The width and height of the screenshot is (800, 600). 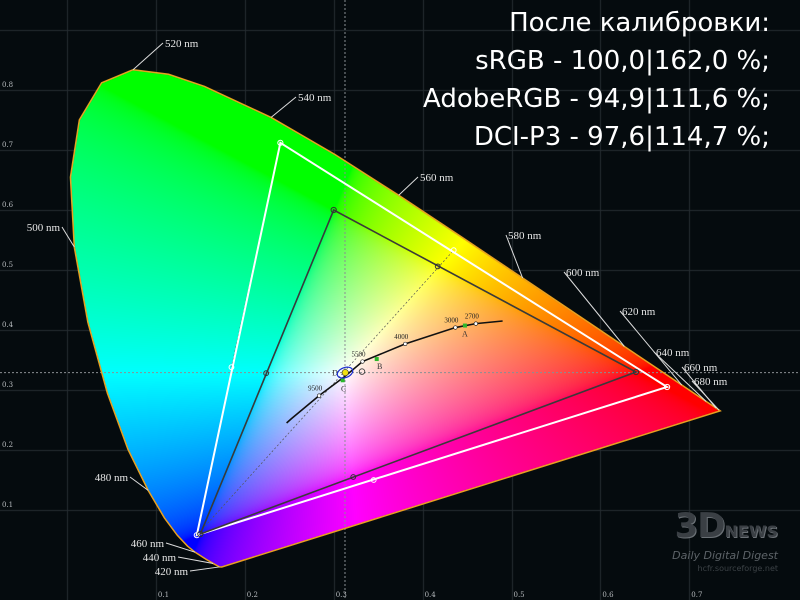 What do you see at coordinates (751, 531) in the screenshot?
I see `logo-news: NEWS` at bounding box center [751, 531].